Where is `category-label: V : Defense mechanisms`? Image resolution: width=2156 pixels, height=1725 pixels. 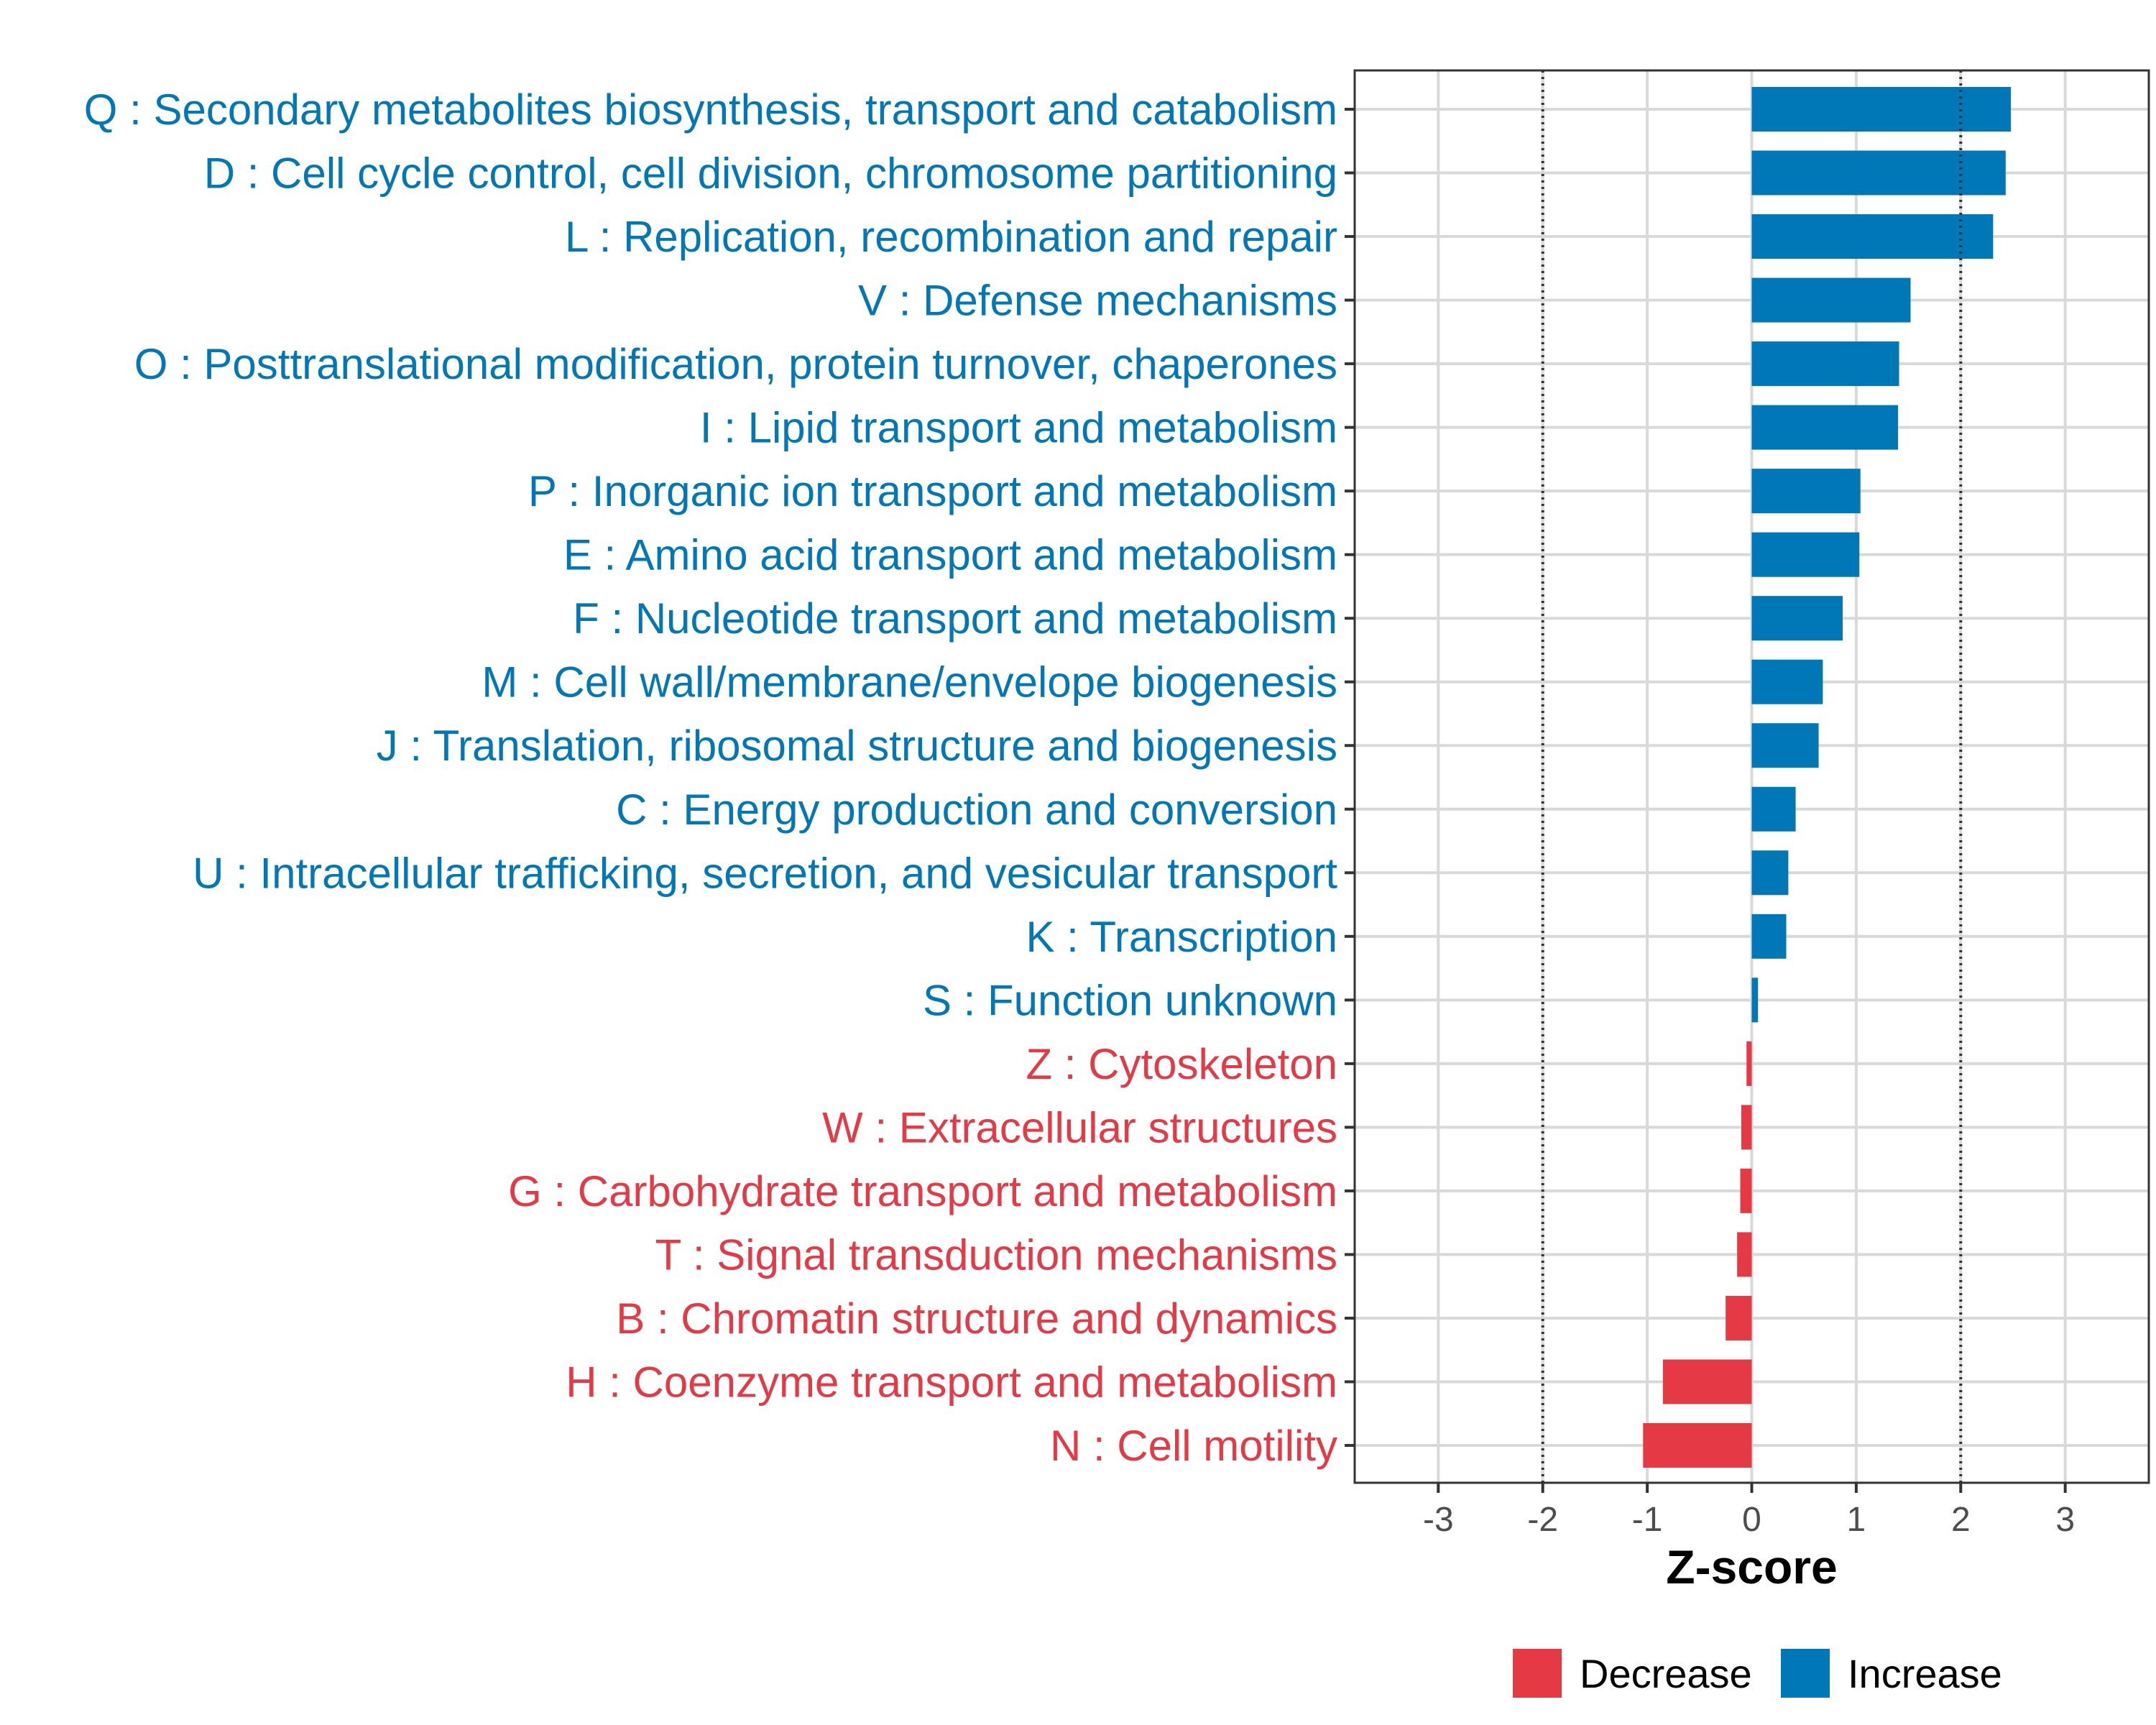 category-label: V : Defense mechanisms is located at coordinates (1097, 301).